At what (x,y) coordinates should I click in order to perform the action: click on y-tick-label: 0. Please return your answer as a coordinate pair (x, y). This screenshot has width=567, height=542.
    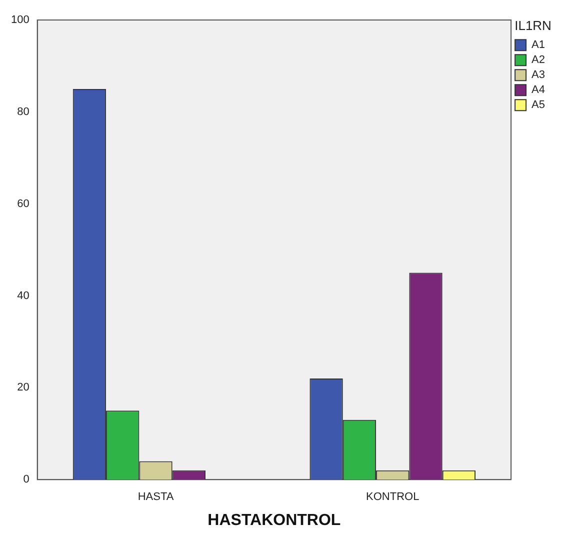
    Looking at the image, I should click on (26, 480).